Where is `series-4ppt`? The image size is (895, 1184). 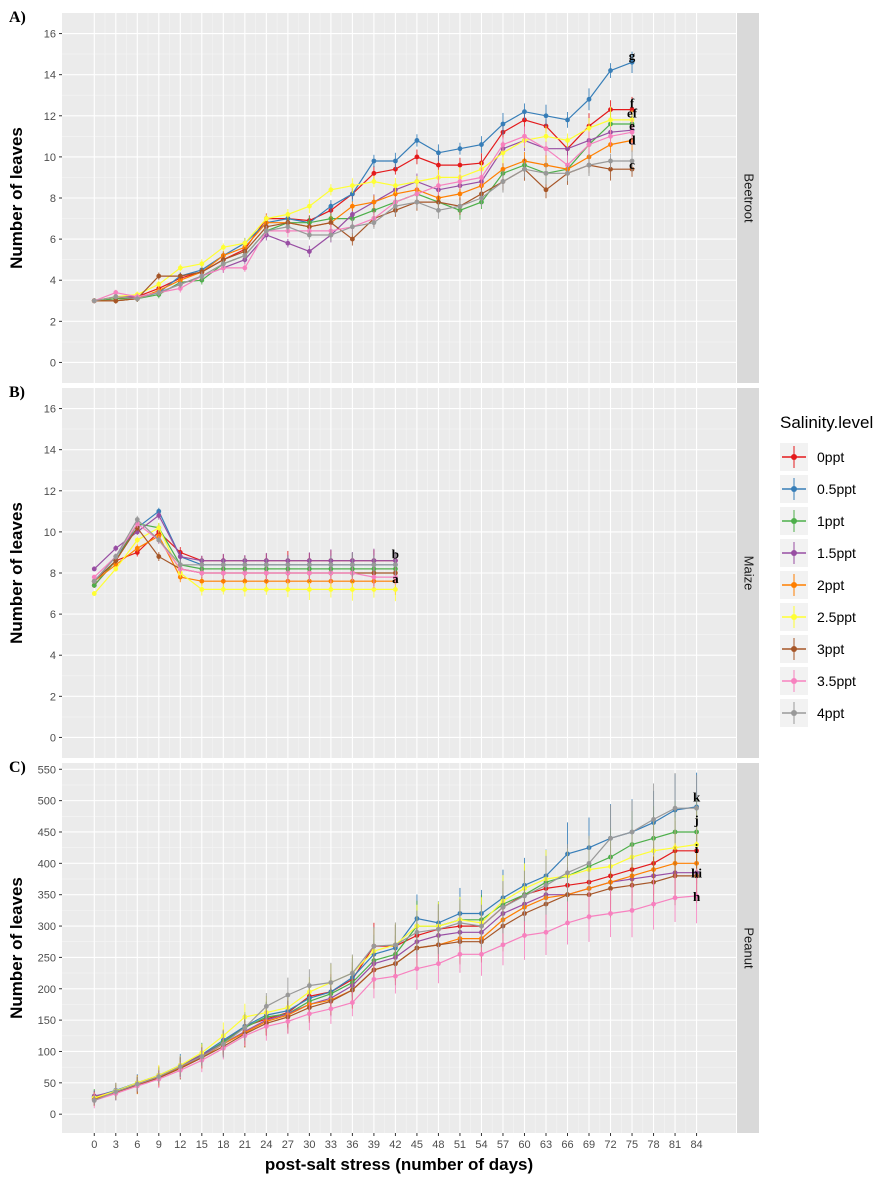 series-4ppt is located at coordinates (244, 549).